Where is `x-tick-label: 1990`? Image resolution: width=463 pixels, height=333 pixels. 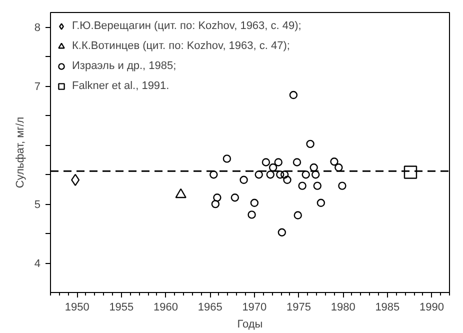 x-tick-label: 1990 is located at coordinates (432, 308).